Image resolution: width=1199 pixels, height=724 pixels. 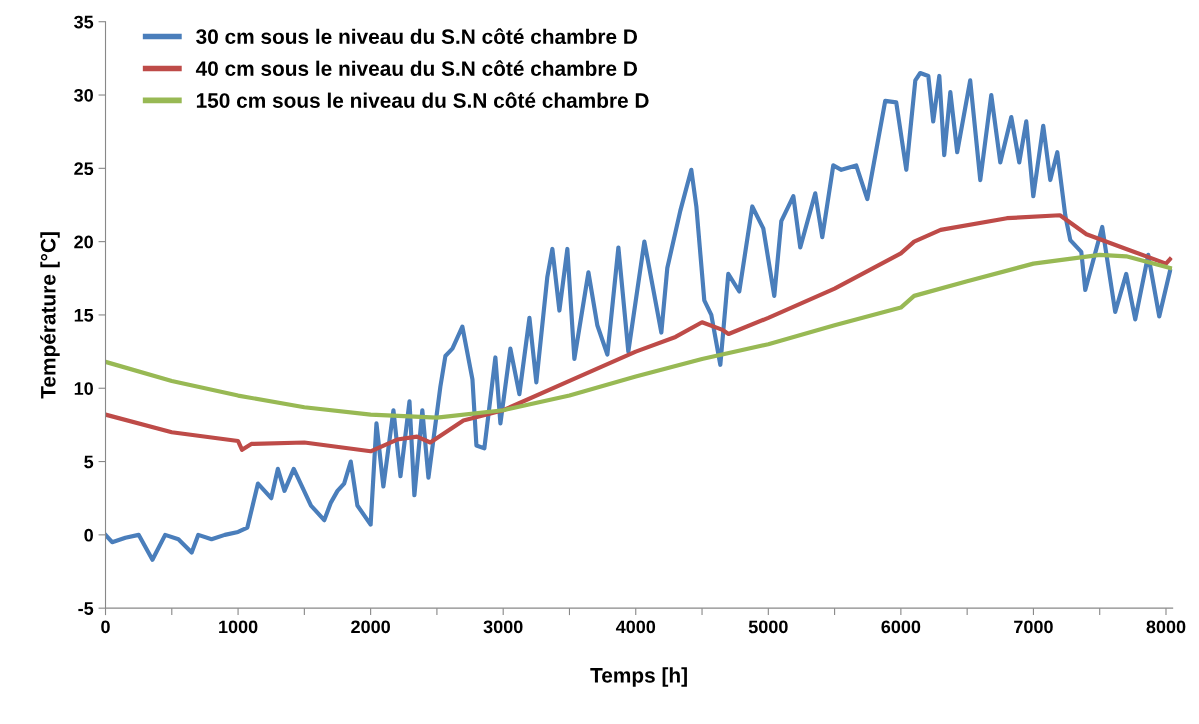 I want to click on x-tick-label: 1000, so click(x=238, y=627).